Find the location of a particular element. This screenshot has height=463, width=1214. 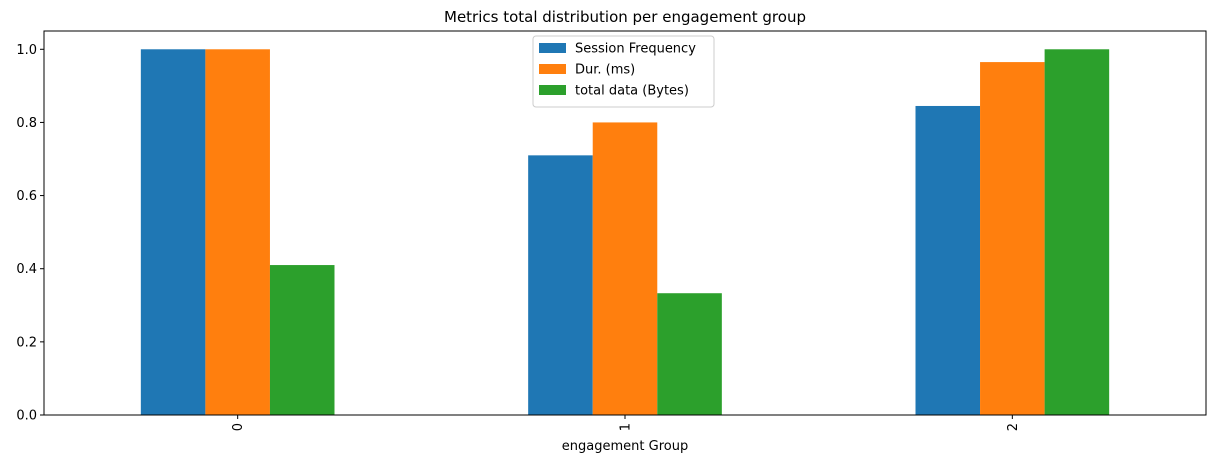

x-axis-label: engagement Group is located at coordinates (625, 446).